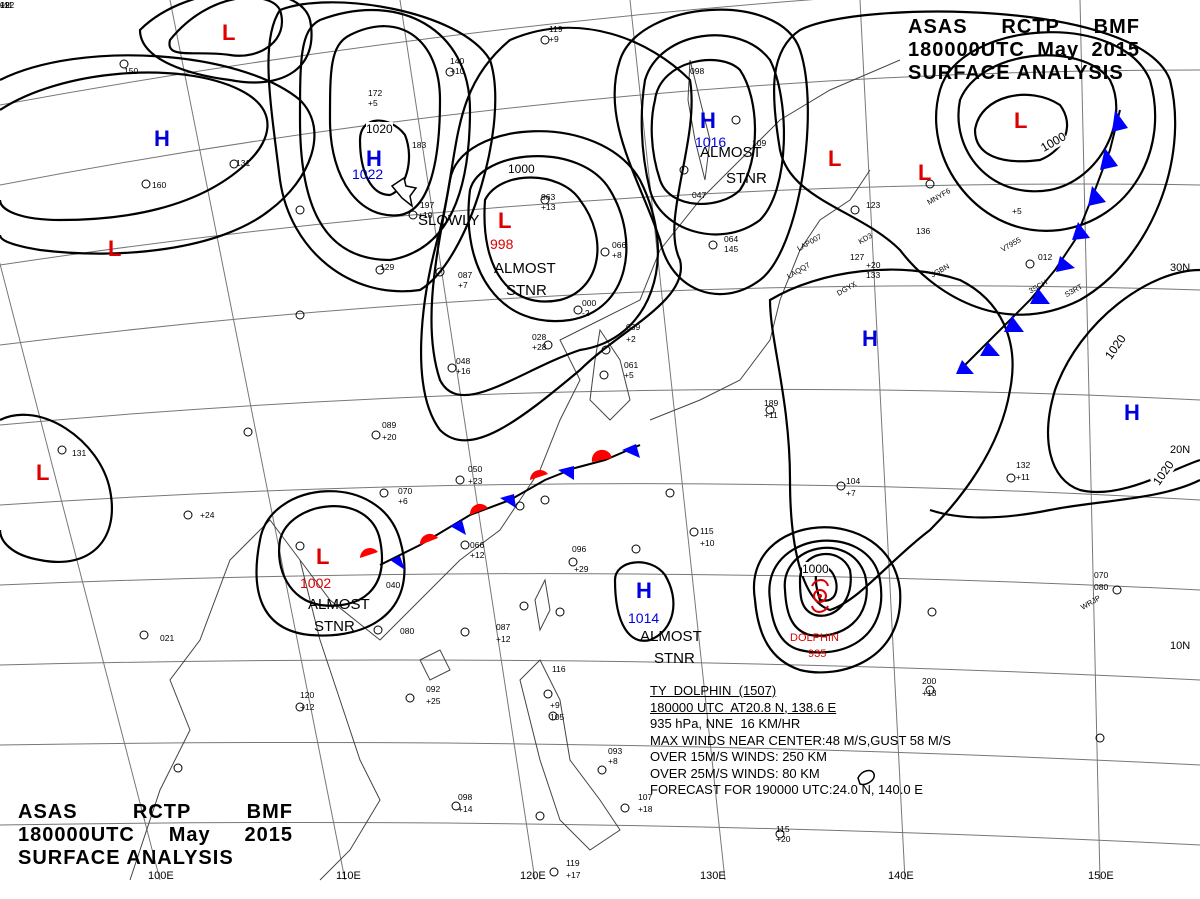 The width and height of the screenshot is (1200, 899). I want to click on typhoon-info-line: OVER 25M/S WINDS: 80 KM, so click(735, 773).